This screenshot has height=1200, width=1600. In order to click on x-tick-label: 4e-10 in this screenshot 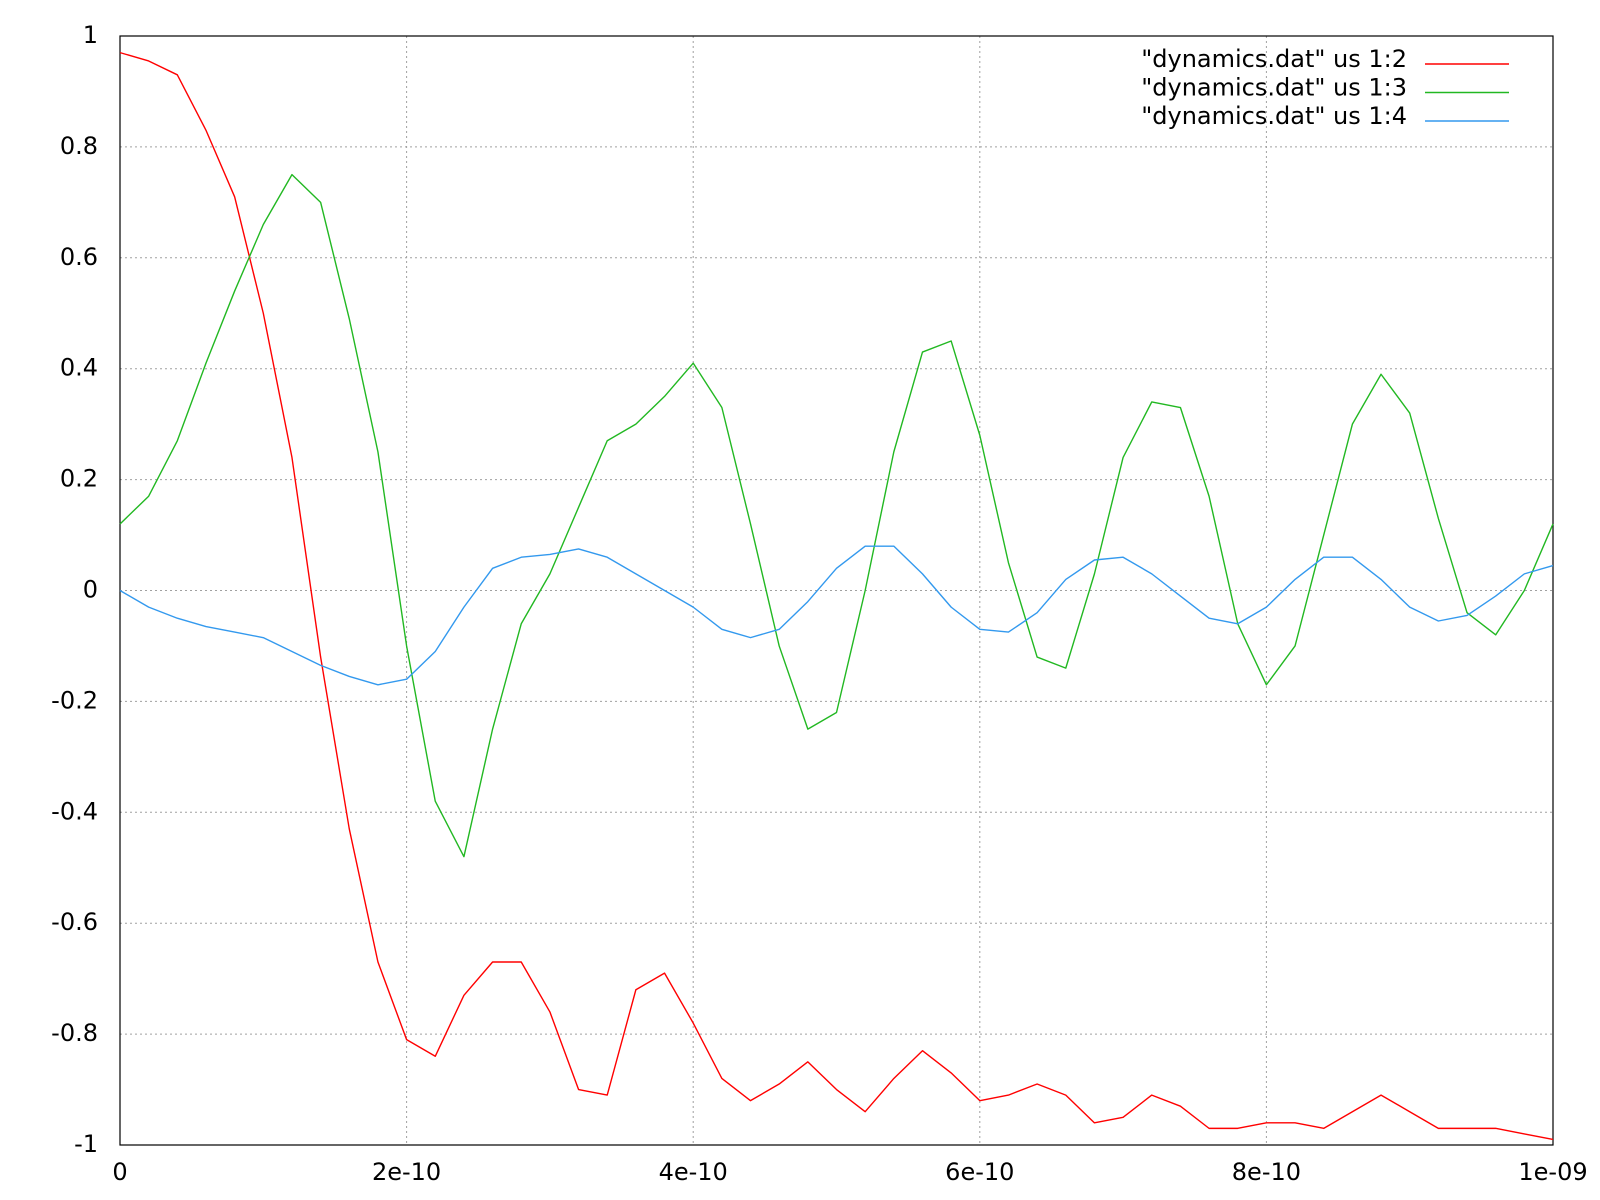, I will do `click(693, 1172)`.